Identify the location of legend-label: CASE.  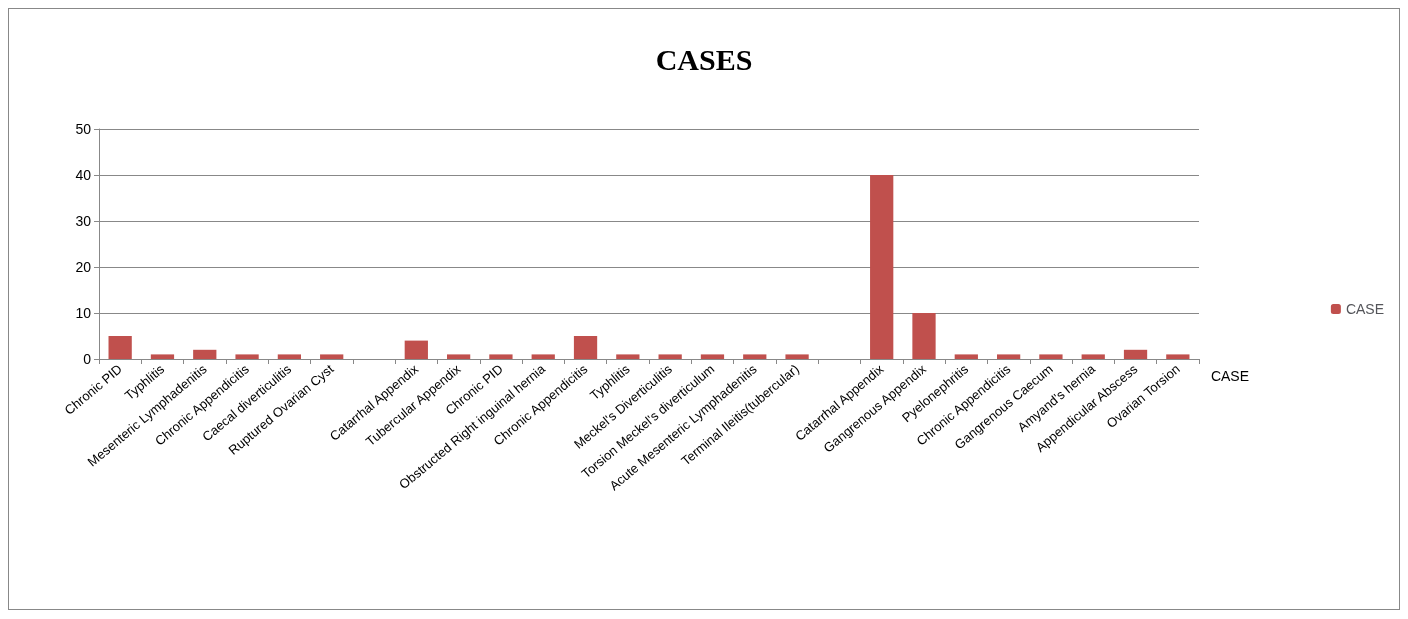
(1364, 309).